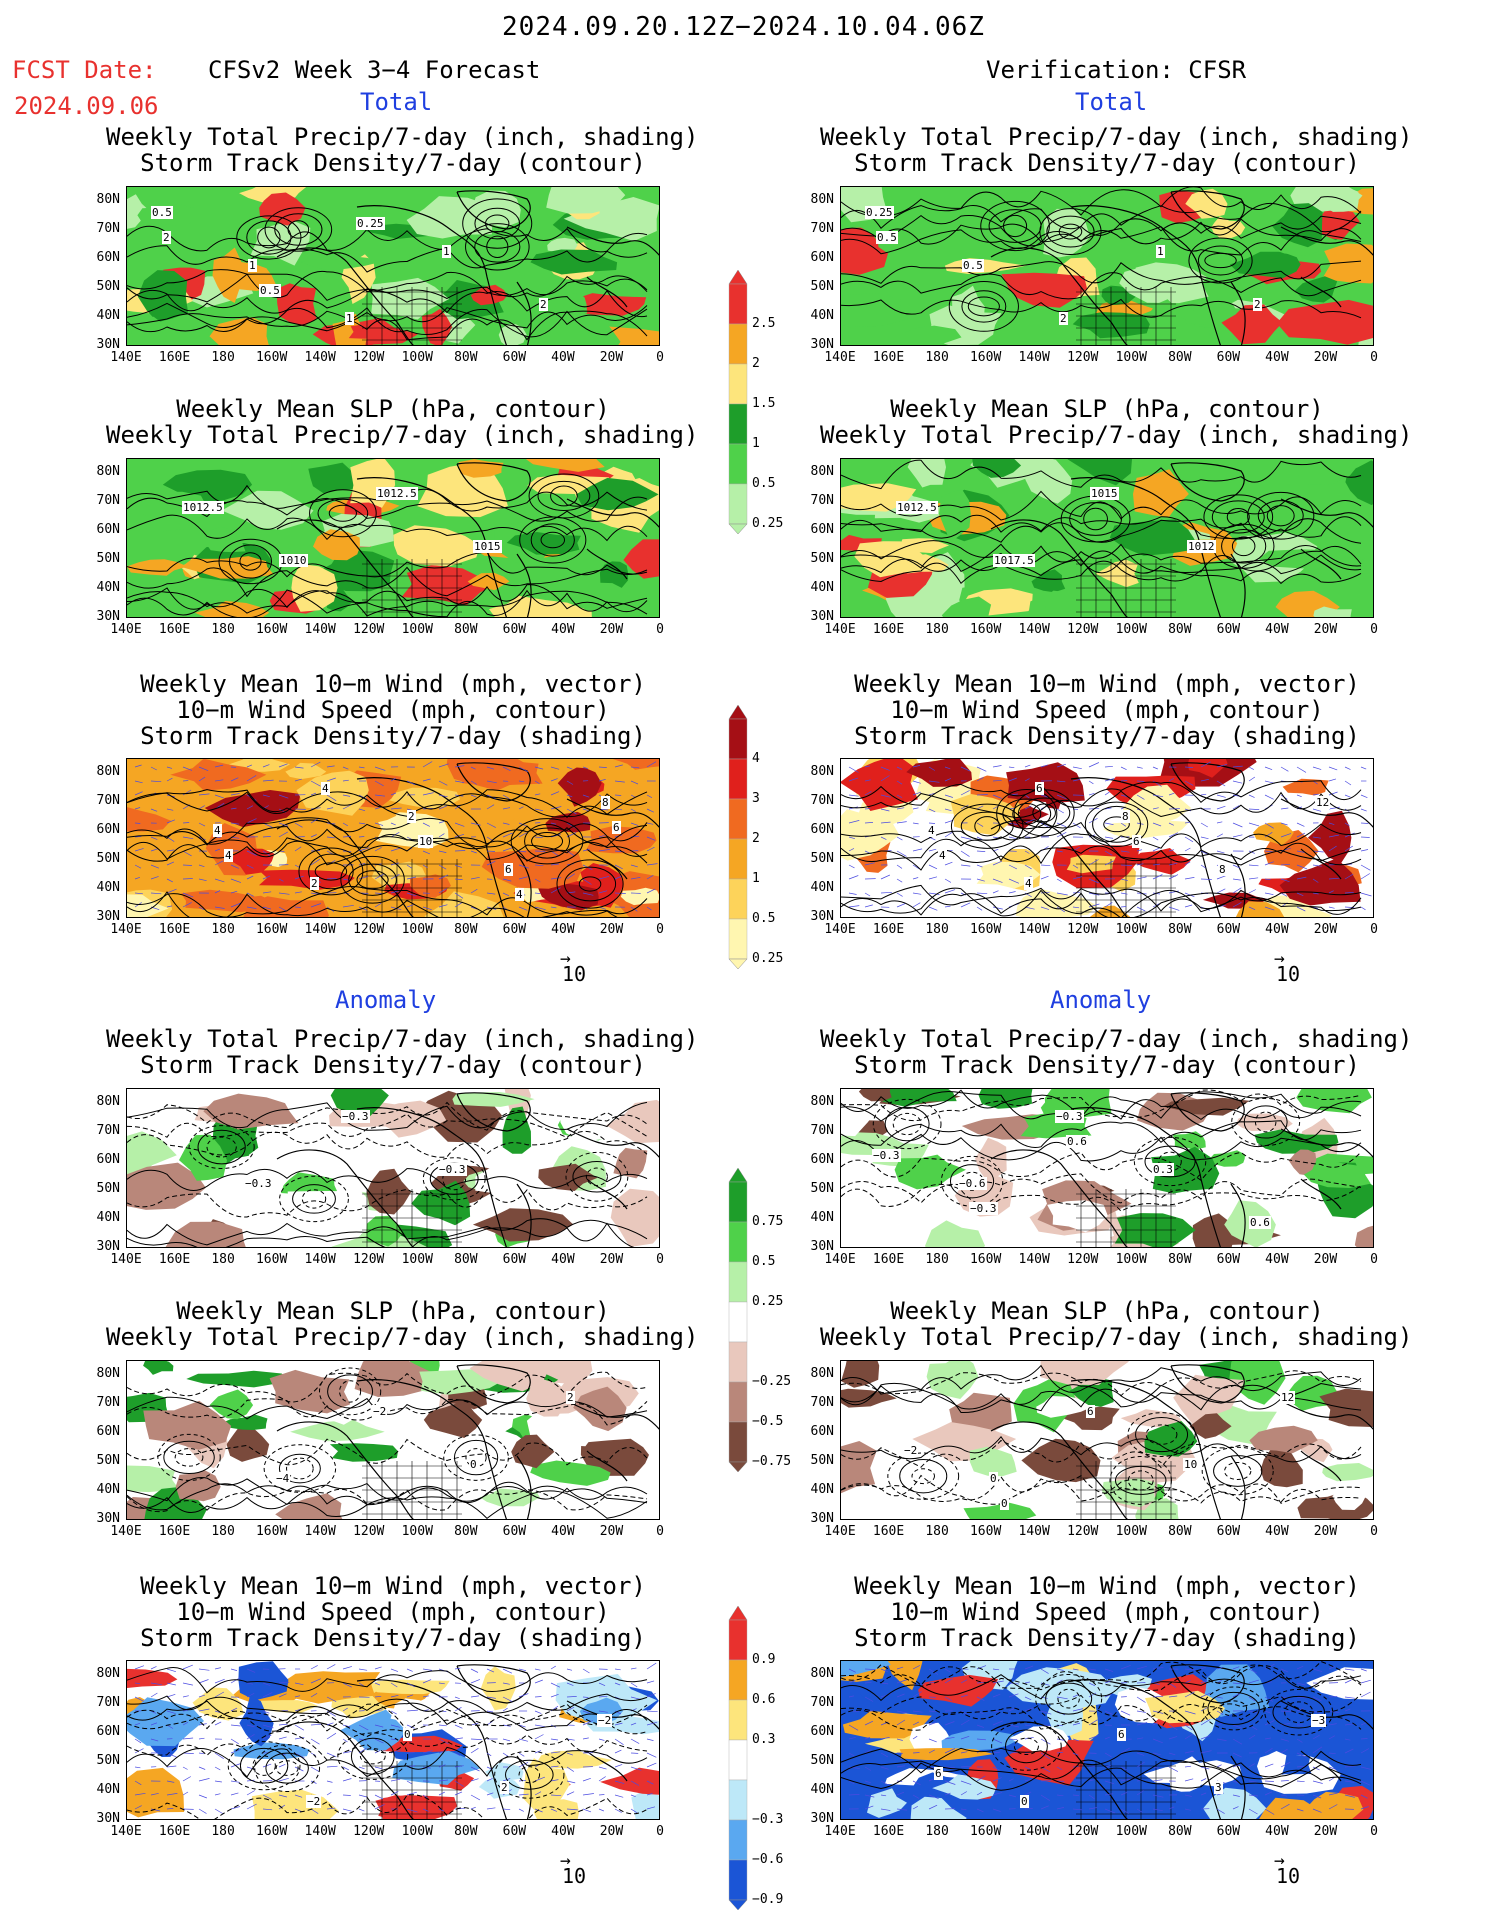 The width and height of the screenshot is (1487, 1925). I want to click on colorbar-label: 1, so click(756, 443).